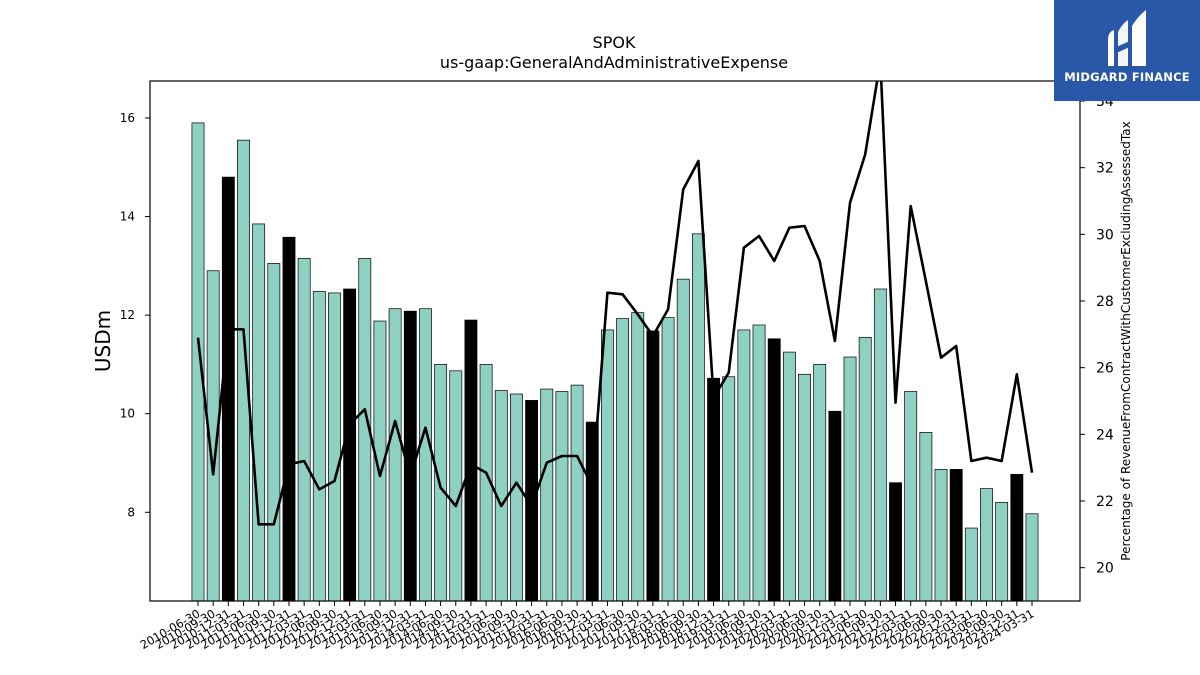  I want to click on brand-logo: MIDGARD FINANCE, so click(1127, 50).